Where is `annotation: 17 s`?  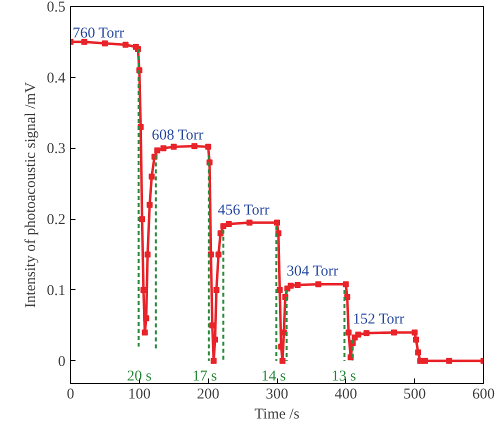
annotation: 17 s is located at coordinates (205, 376).